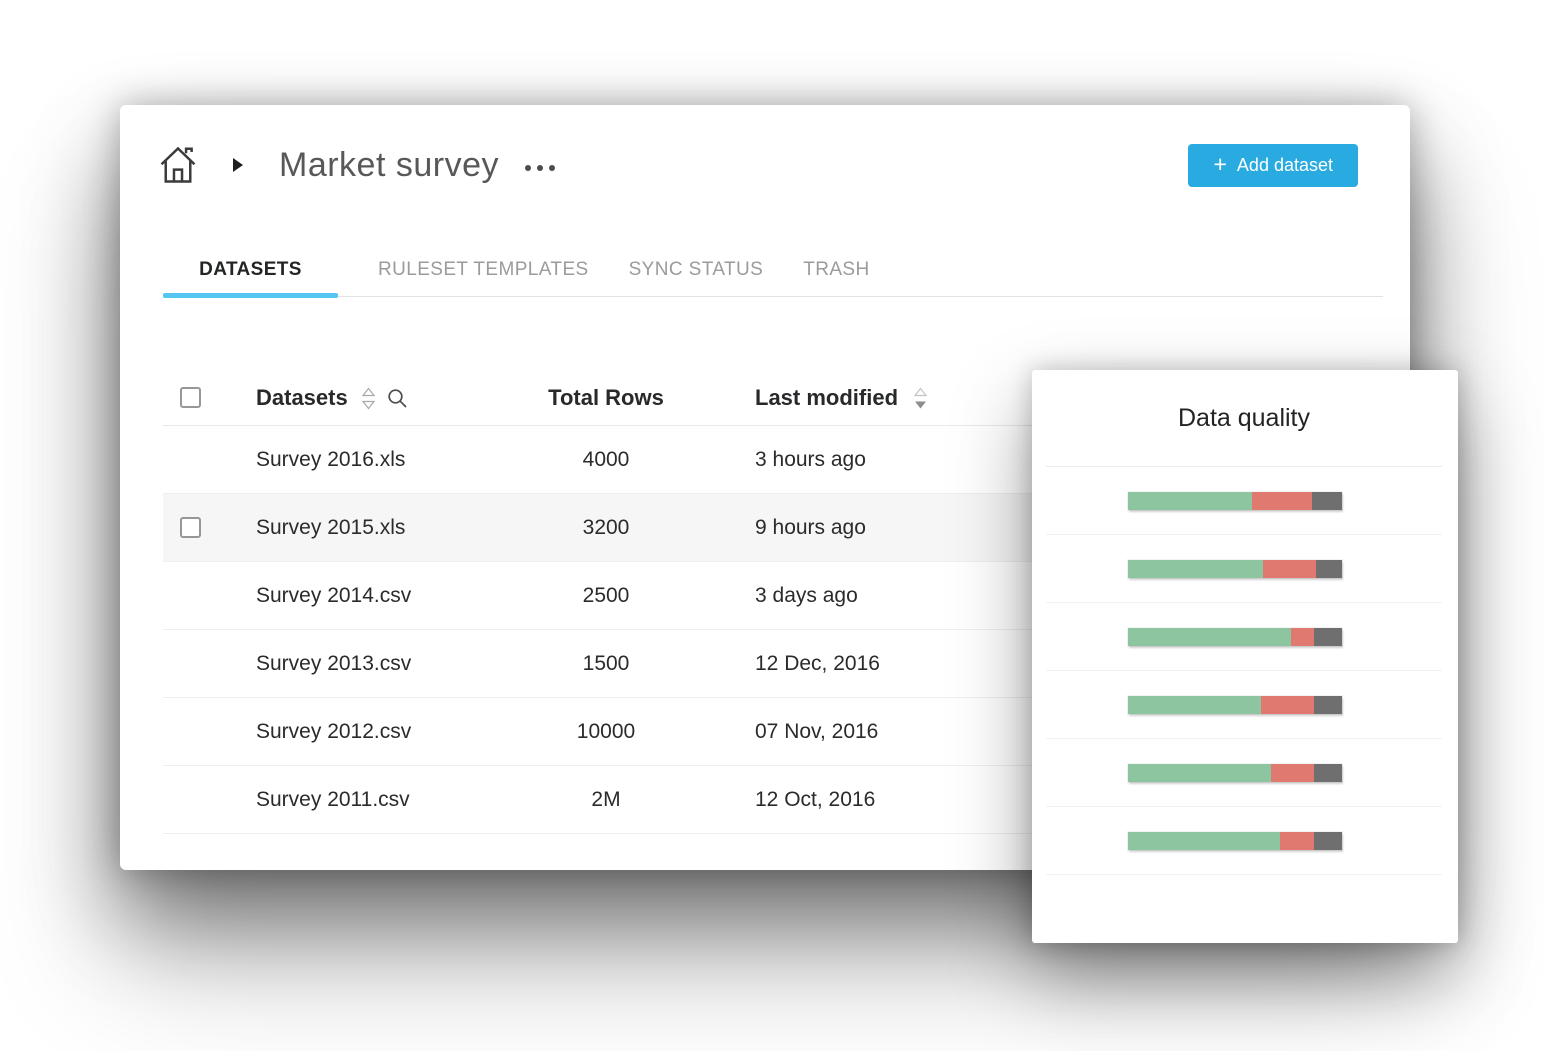 This screenshot has width=1548, height=1051. I want to click on column-header-last-modified: Last modified, so click(827, 397).